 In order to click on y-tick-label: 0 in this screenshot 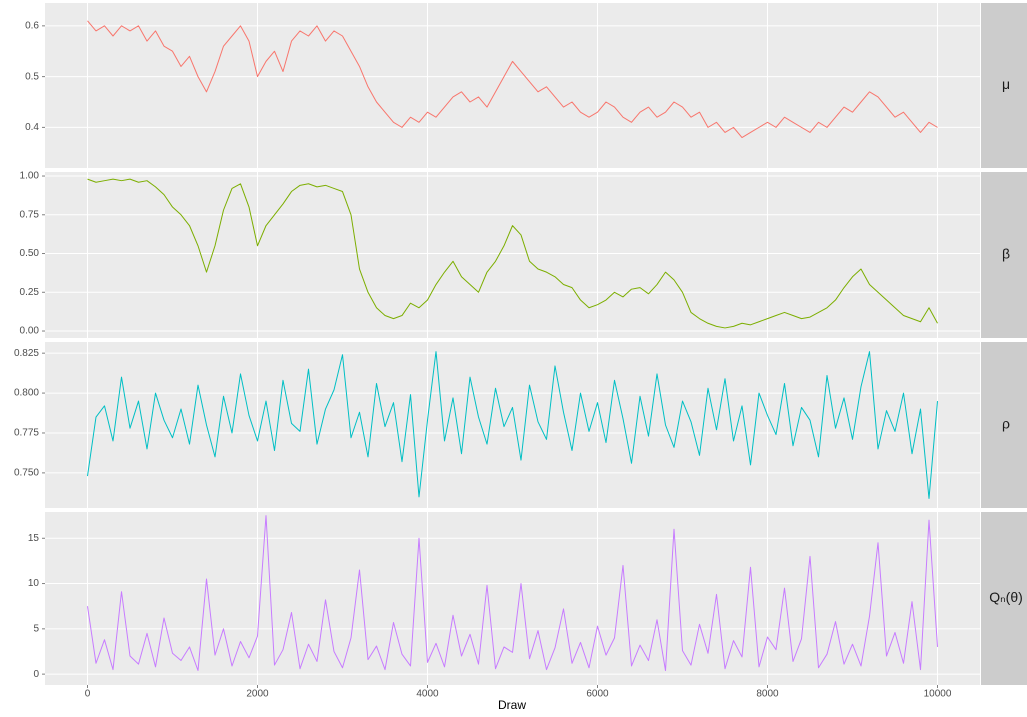, I will do `click(36, 674)`.